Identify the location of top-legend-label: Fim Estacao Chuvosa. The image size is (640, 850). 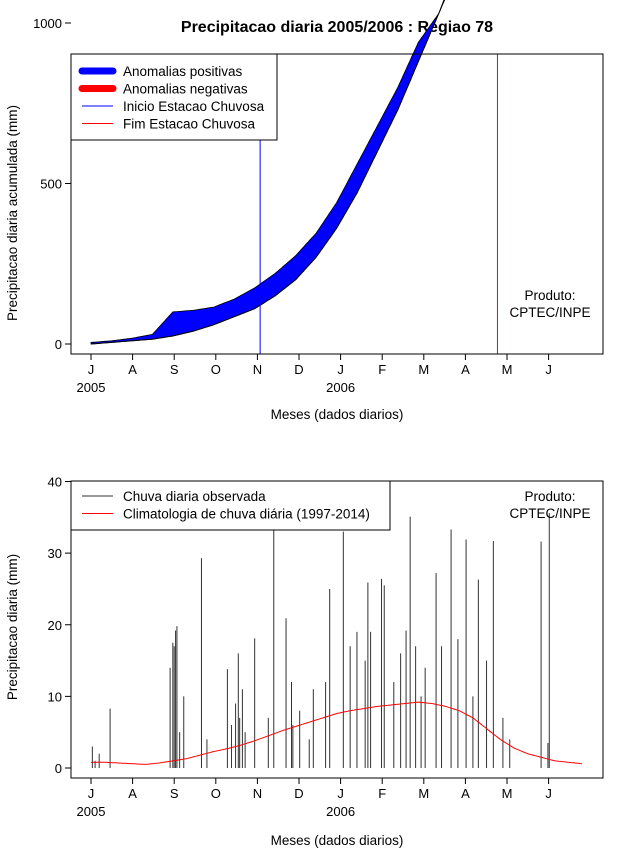
(189, 124).